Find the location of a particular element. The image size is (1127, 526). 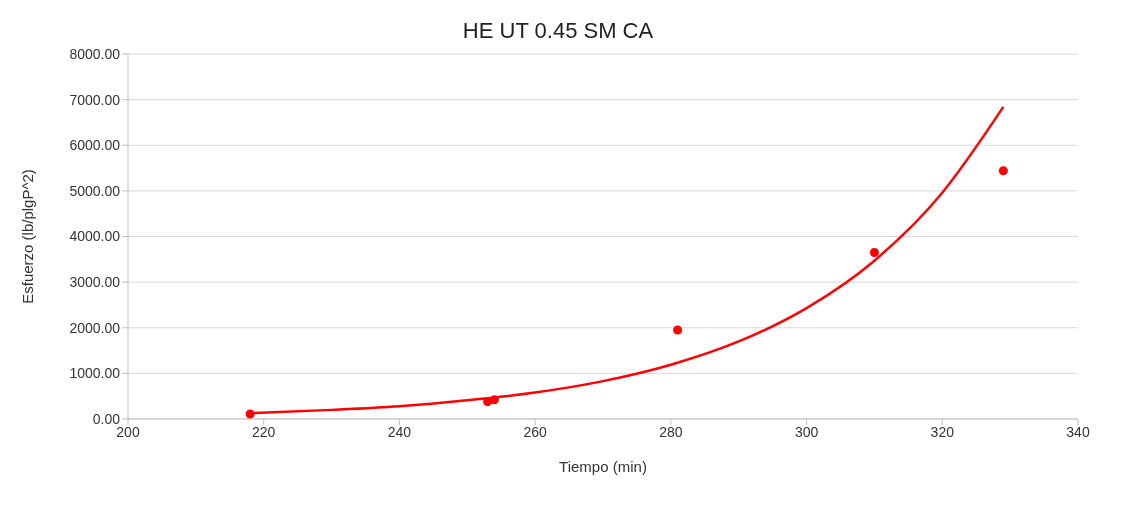

x-tick-label: 280 is located at coordinates (671, 431).